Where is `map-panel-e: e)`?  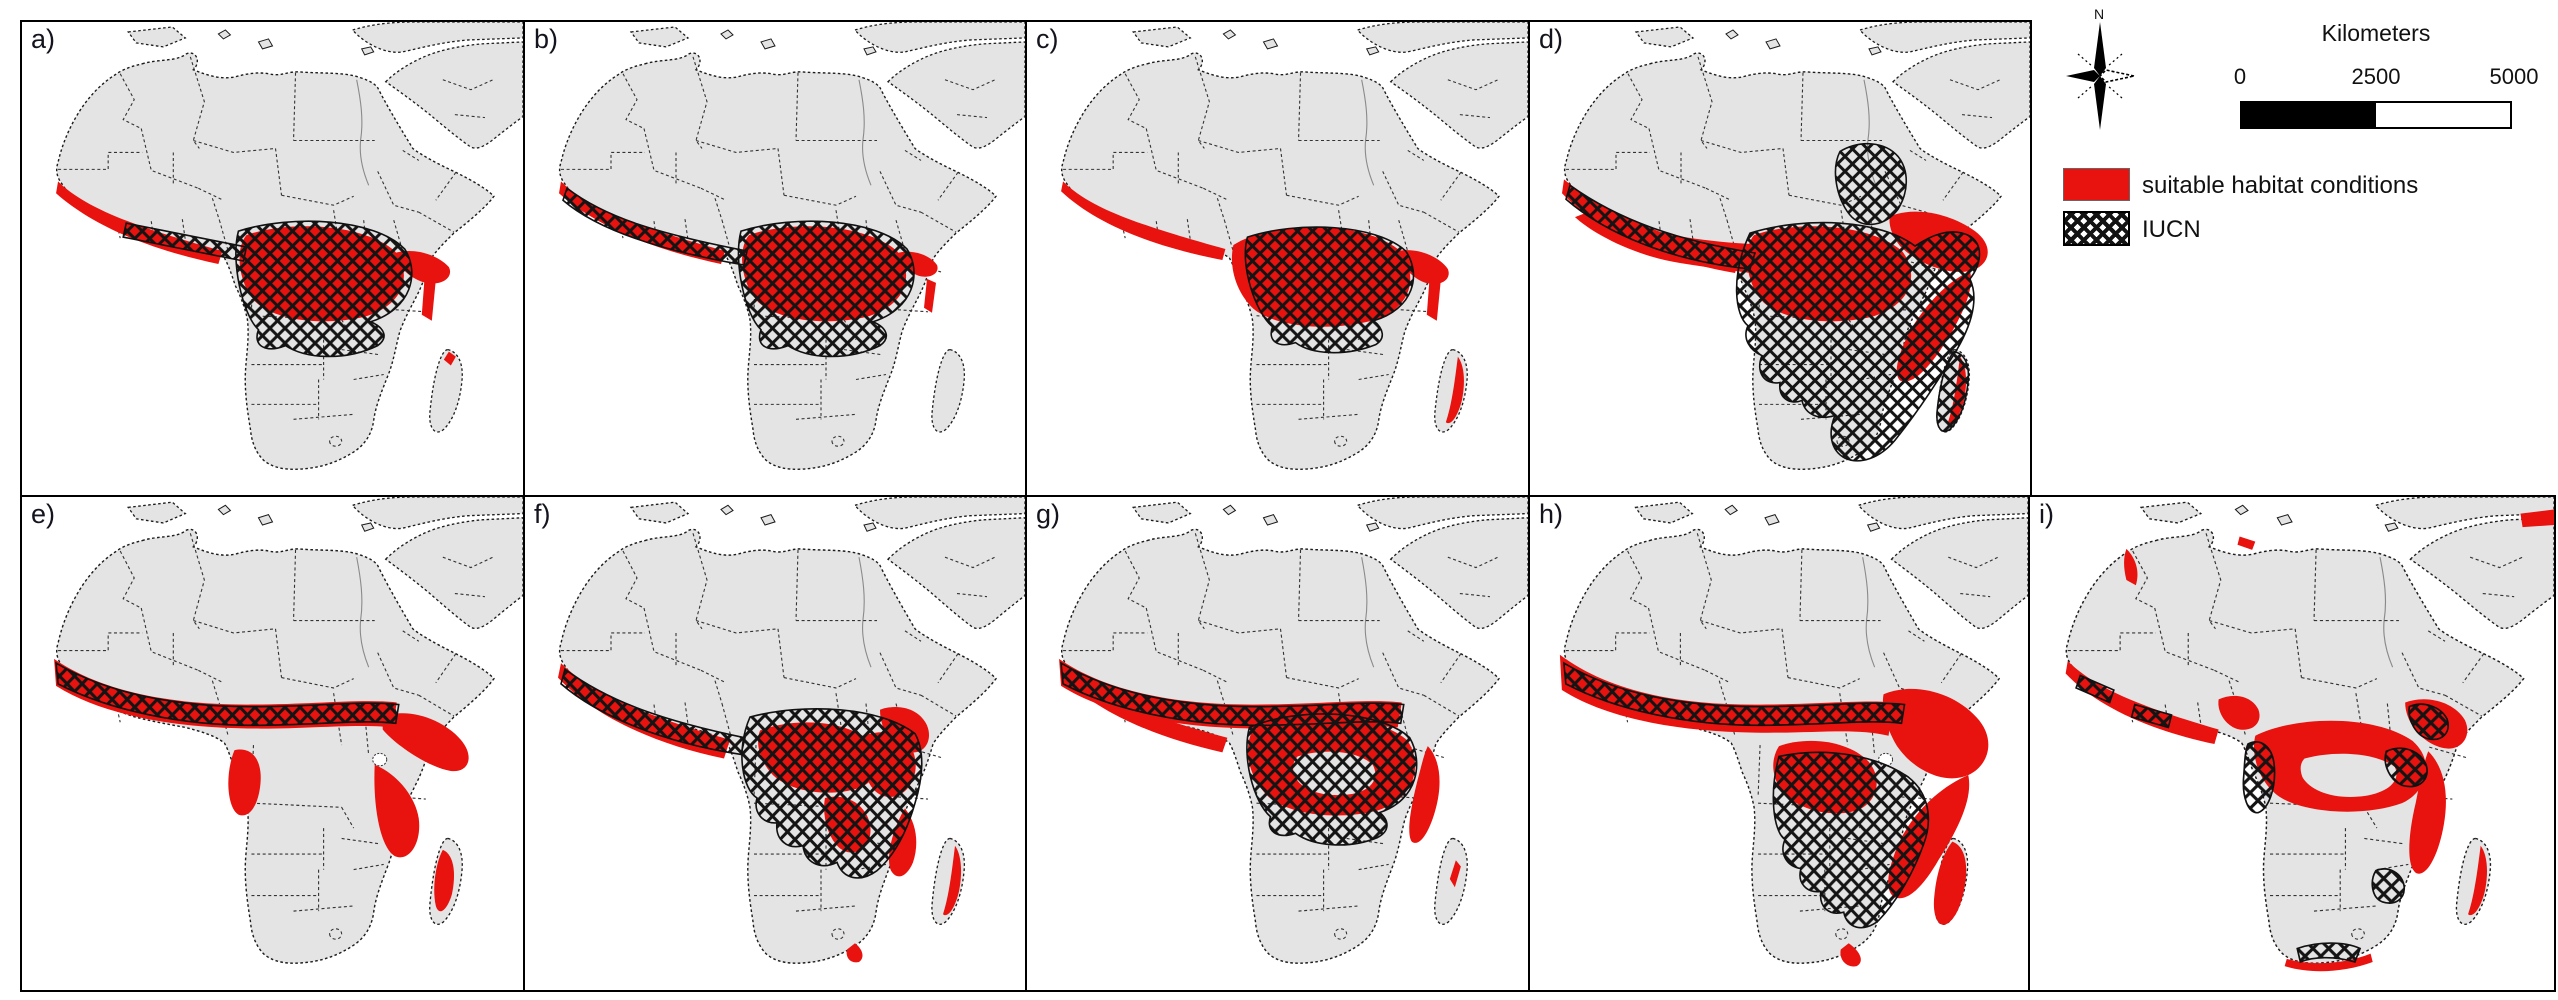
map-panel-e: e) is located at coordinates (272, 743).